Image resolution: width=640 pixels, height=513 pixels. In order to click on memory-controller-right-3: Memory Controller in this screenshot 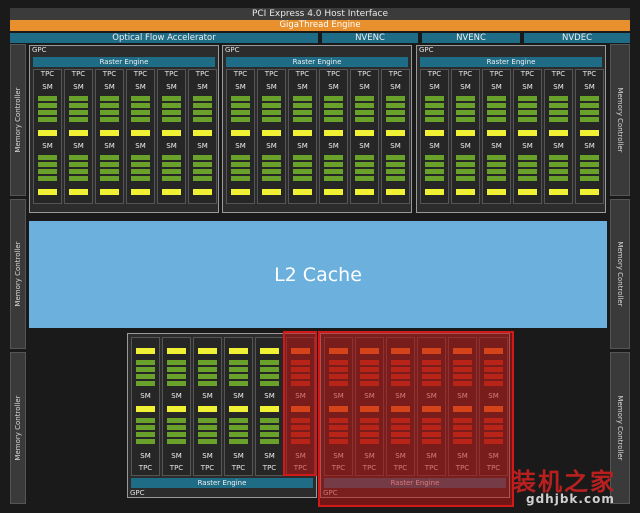, I will do `click(620, 428)`.